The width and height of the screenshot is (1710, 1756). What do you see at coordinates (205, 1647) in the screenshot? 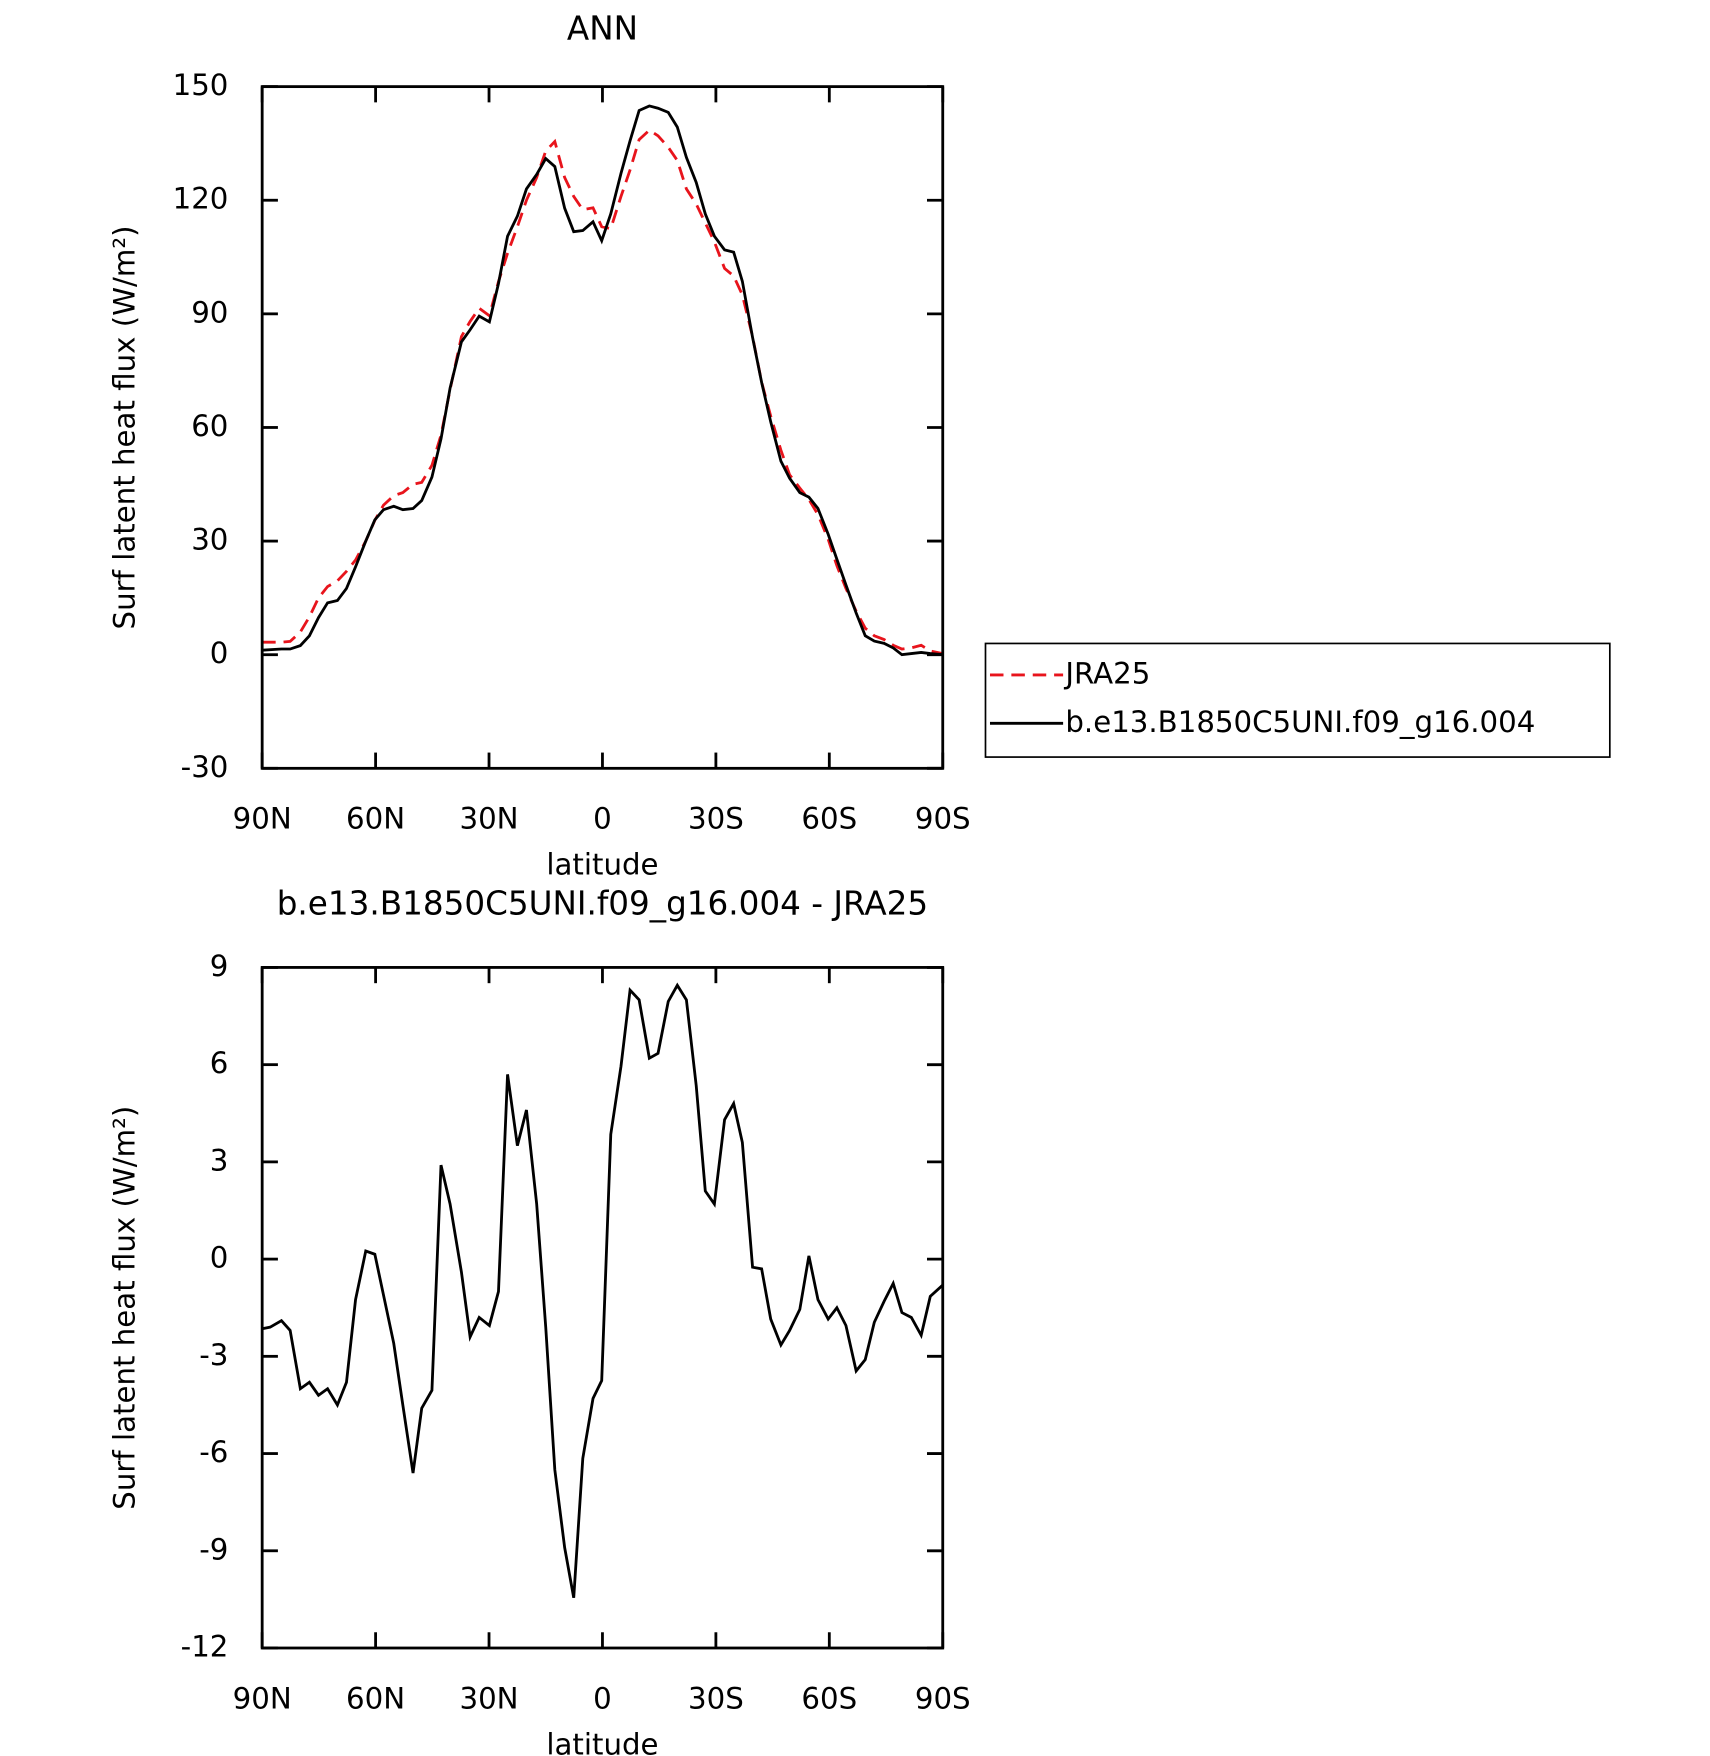
I see `y-tick-label: -12` at bounding box center [205, 1647].